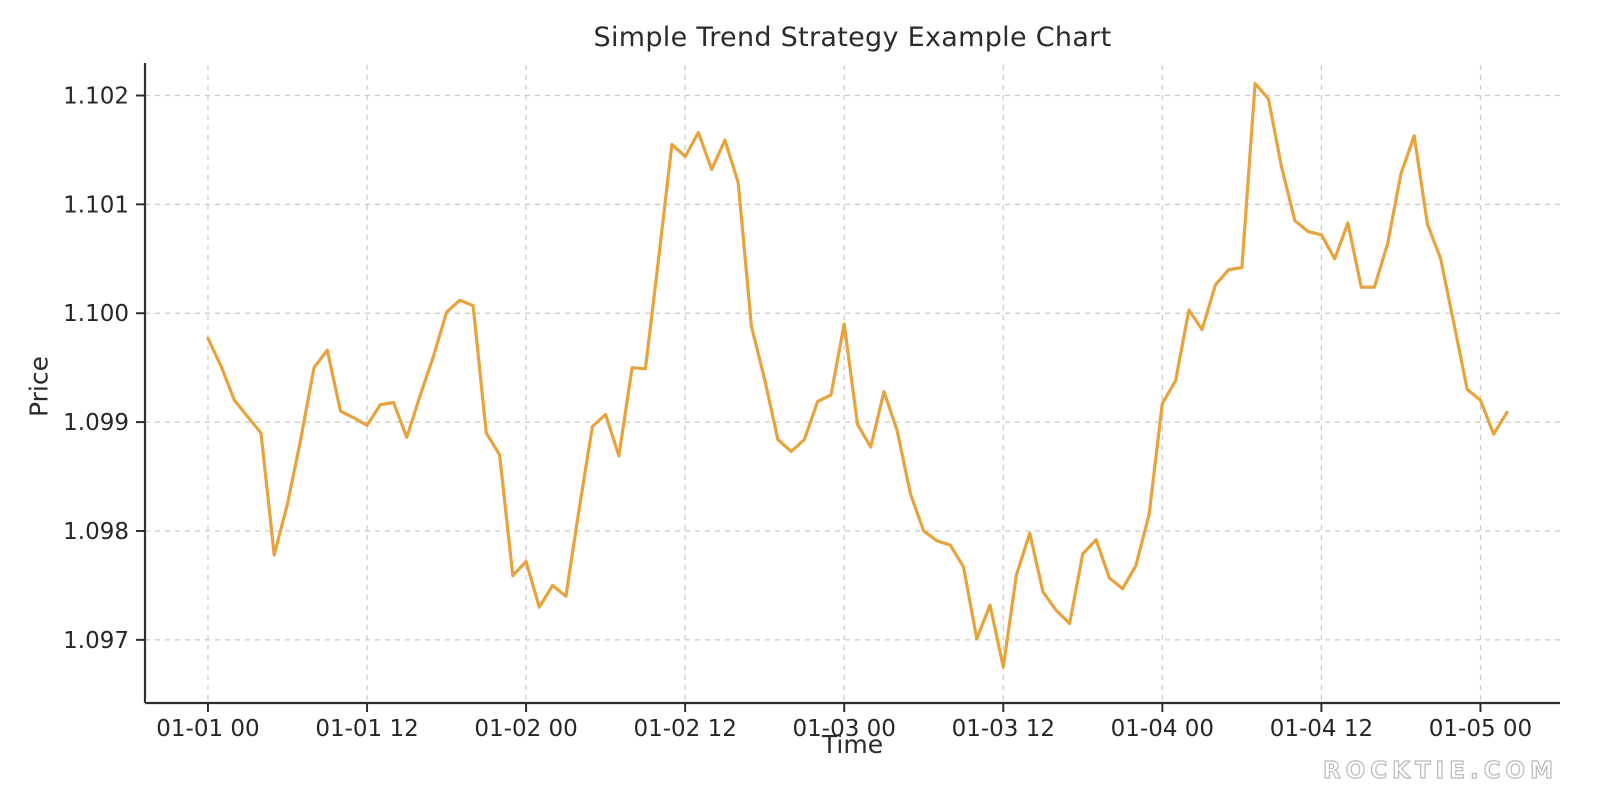 The height and width of the screenshot is (800, 1600). I want to click on chart-title: Simple Trend Strategy Example Chart, so click(852, 37).